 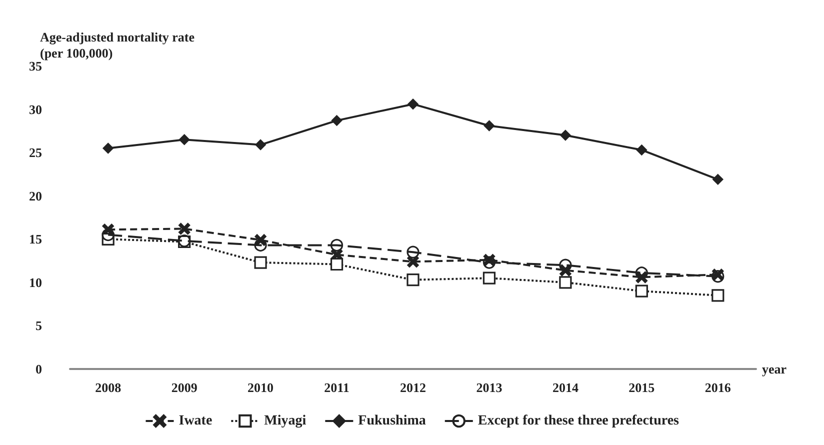 I want to click on x-tick-label: 2011, so click(x=337, y=387).